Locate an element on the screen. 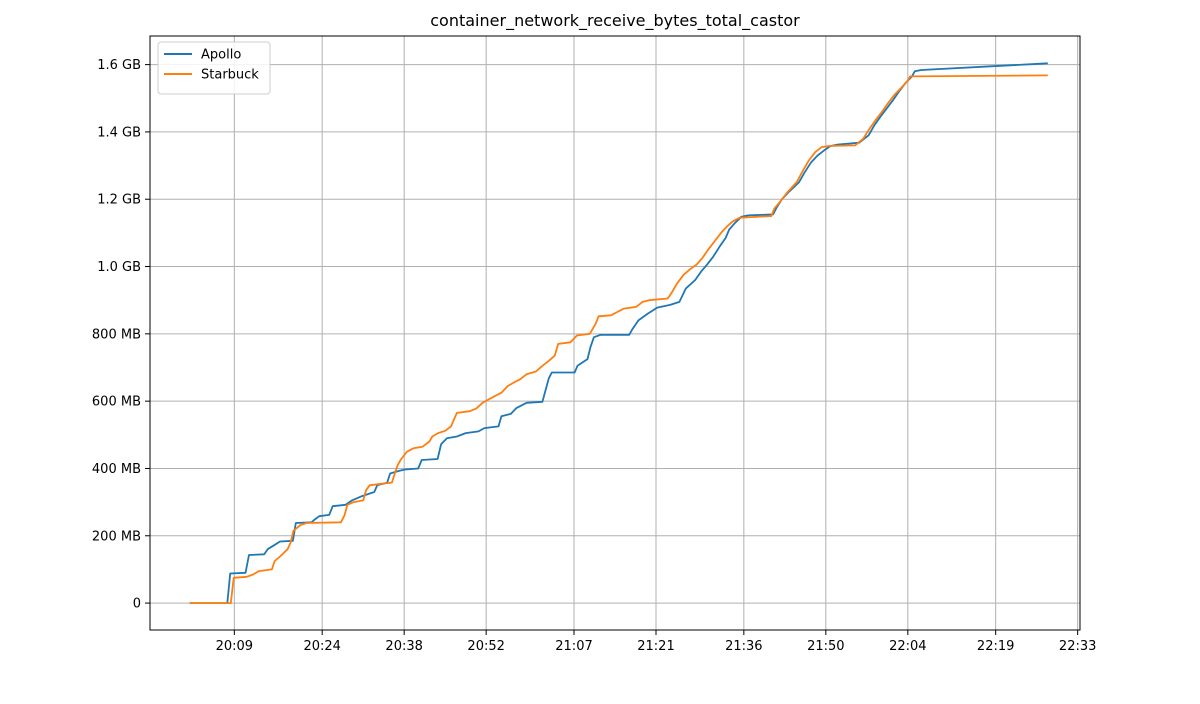 The image size is (1200, 704). legend: Apollo Starbuck is located at coordinates (214, 68).